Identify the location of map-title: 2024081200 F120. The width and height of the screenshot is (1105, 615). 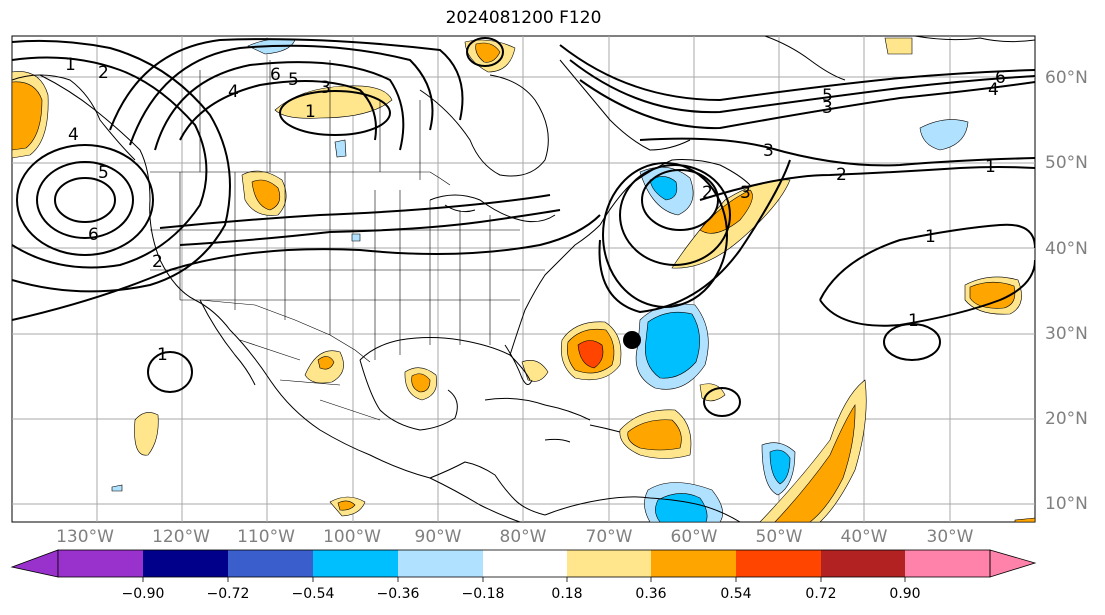
(523, 18).